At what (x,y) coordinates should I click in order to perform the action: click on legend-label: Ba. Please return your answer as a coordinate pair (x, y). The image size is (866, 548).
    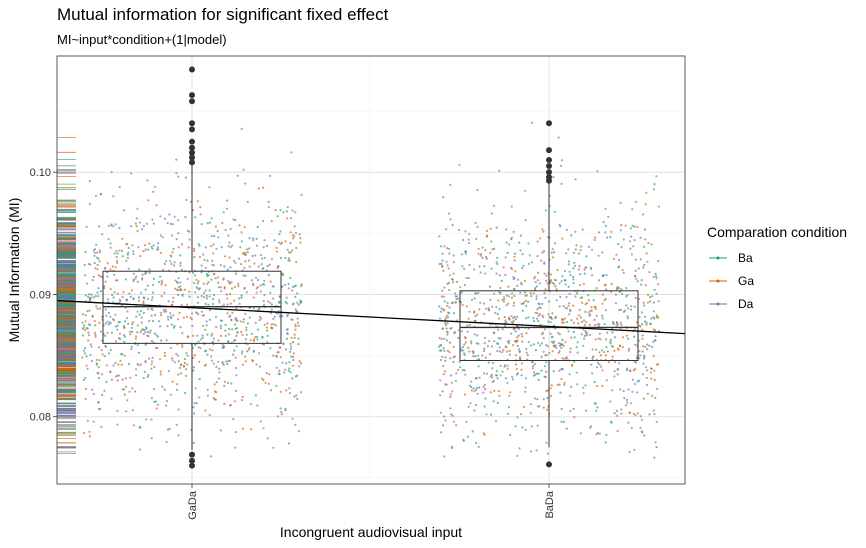
    Looking at the image, I should click on (745, 258).